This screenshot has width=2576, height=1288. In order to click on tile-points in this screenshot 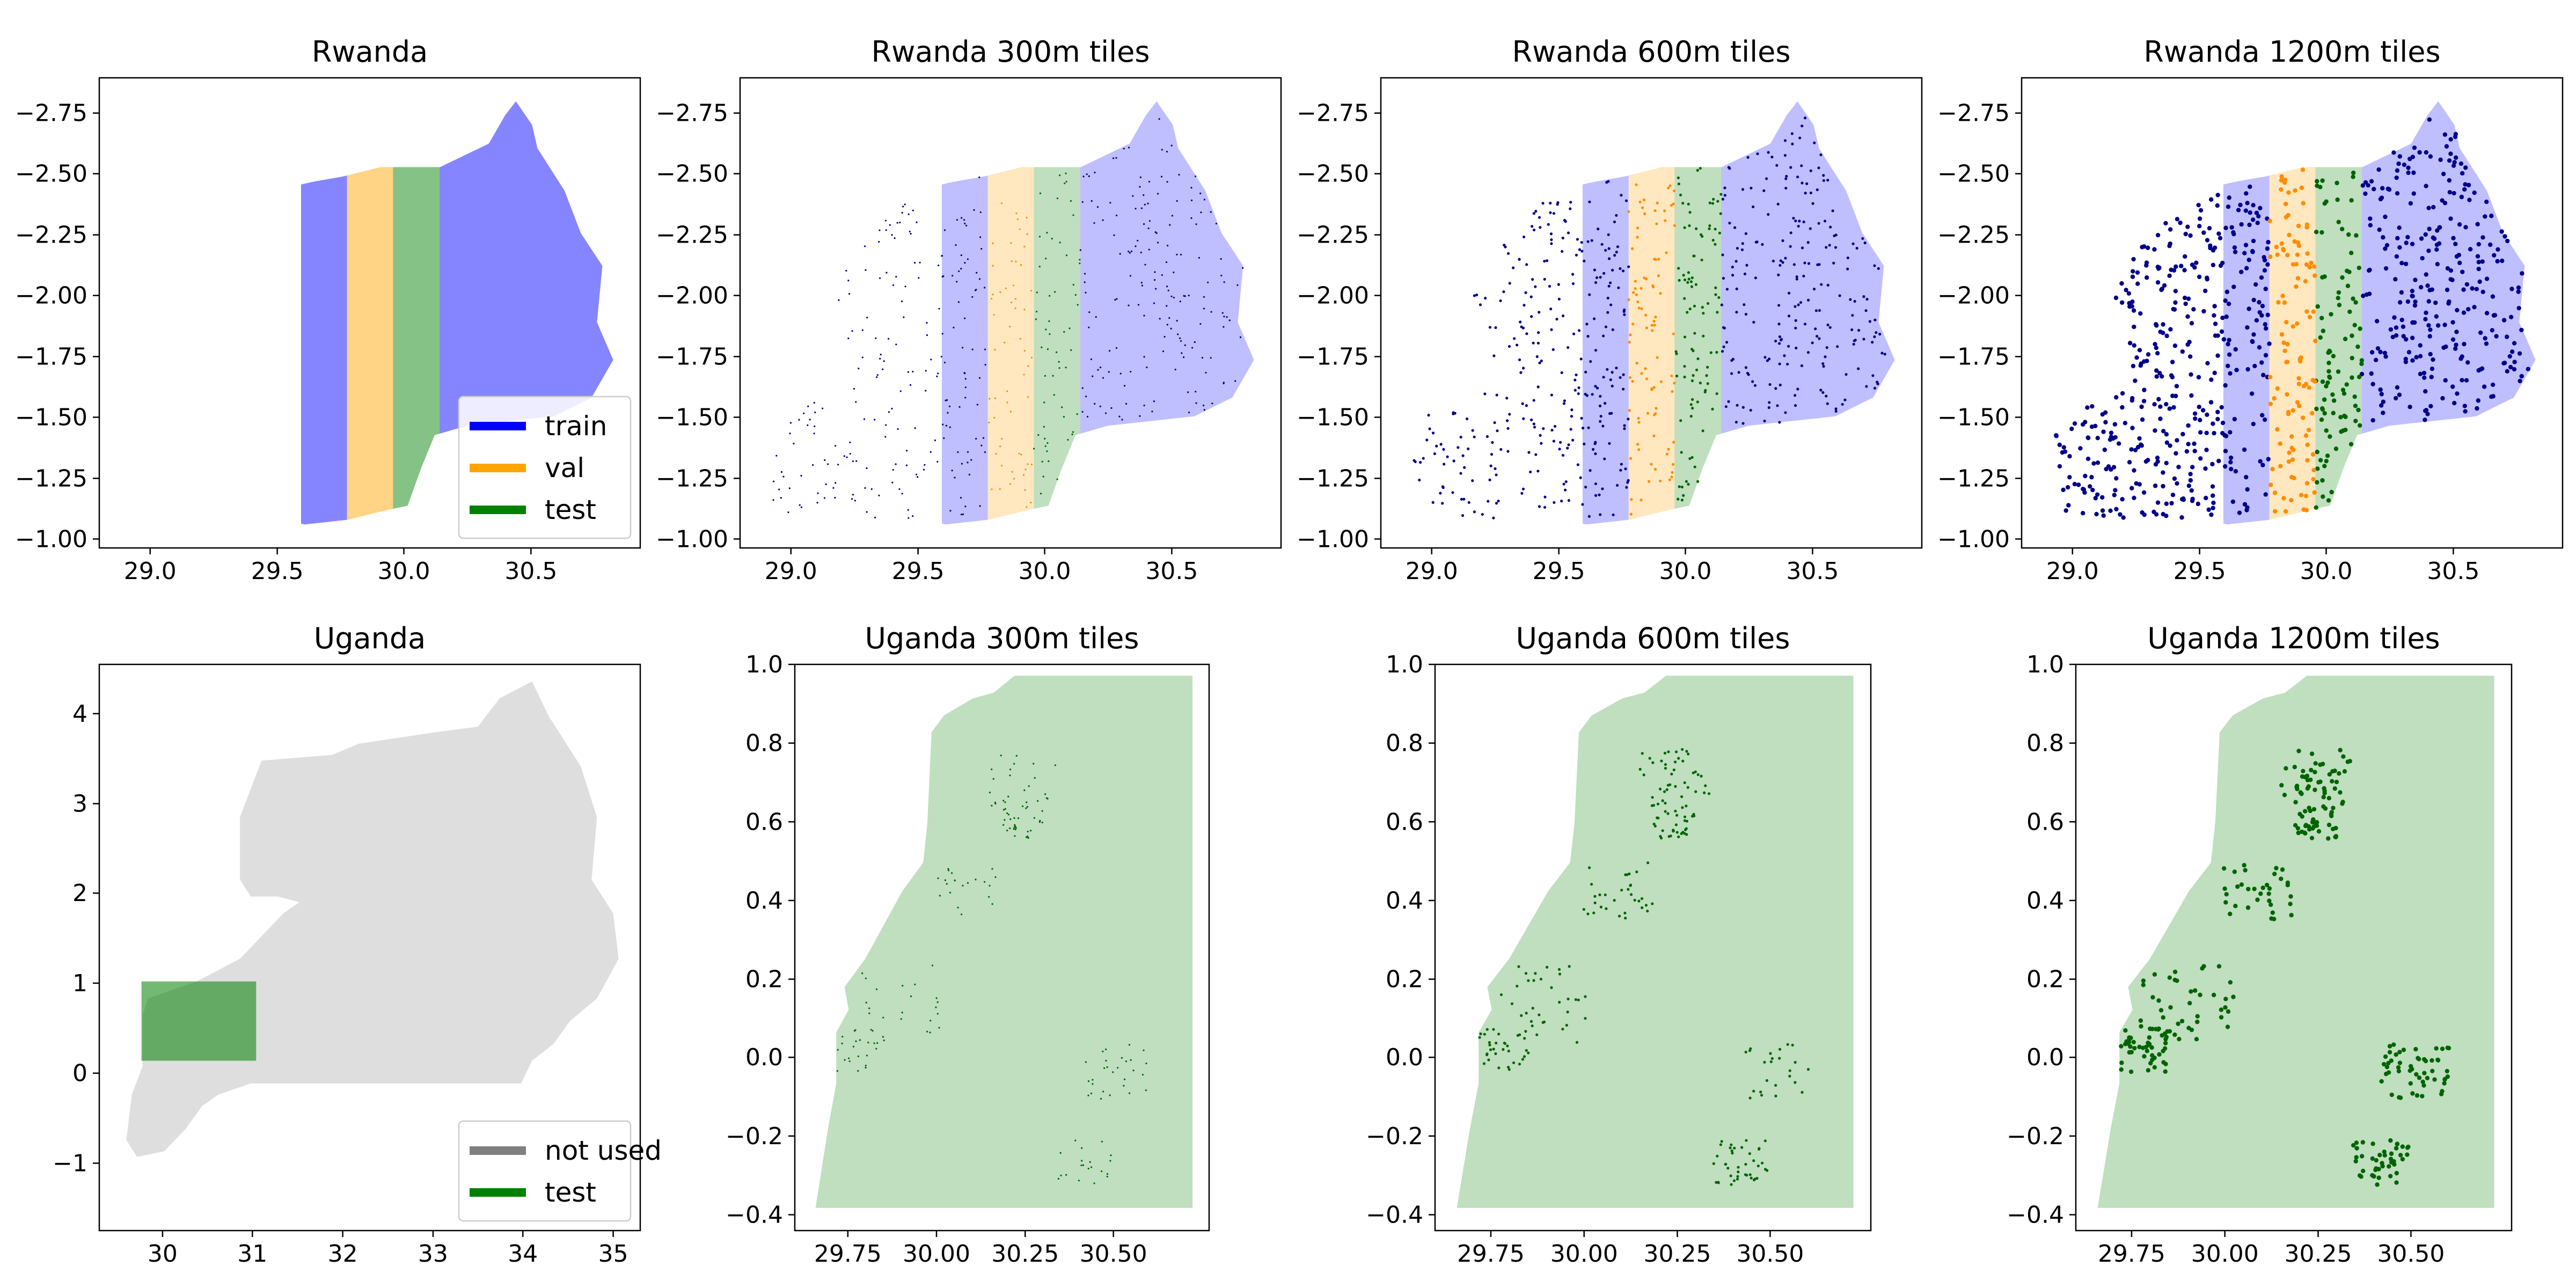, I will do `click(1649, 317)`.